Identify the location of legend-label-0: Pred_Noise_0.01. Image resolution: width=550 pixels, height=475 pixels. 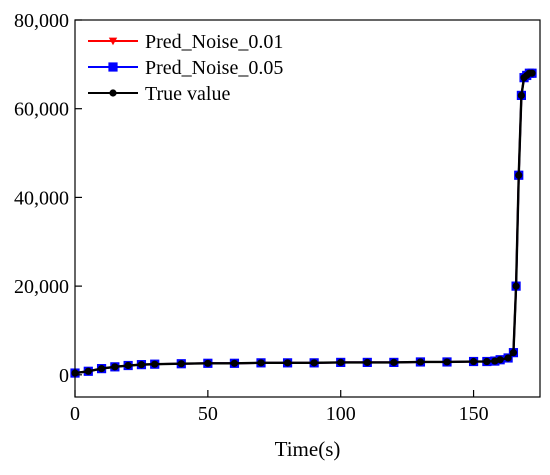
(214, 42).